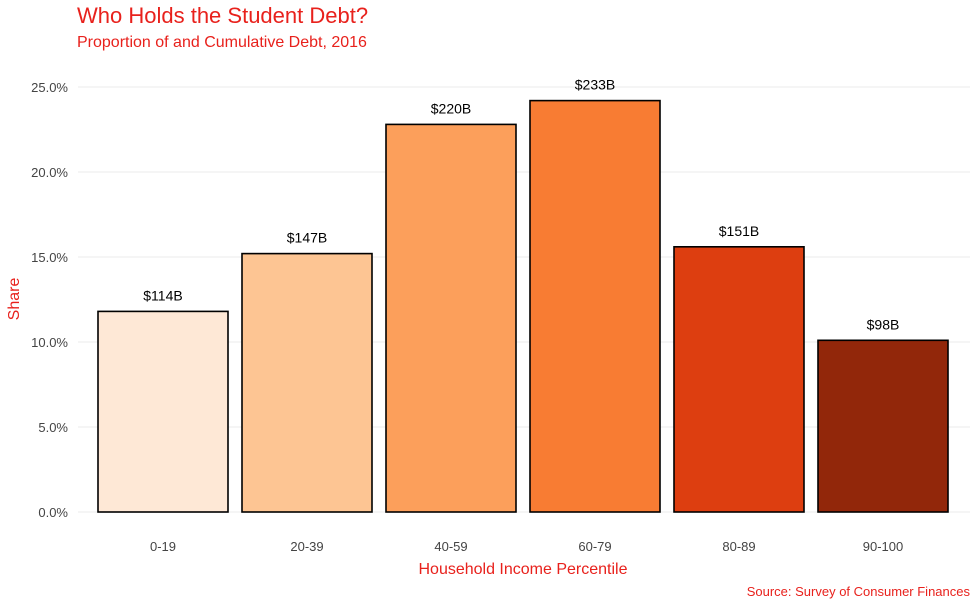  Describe the element at coordinates (49, 342) in the screenshot. I see `y-tick-label: 10.0%` at that location.